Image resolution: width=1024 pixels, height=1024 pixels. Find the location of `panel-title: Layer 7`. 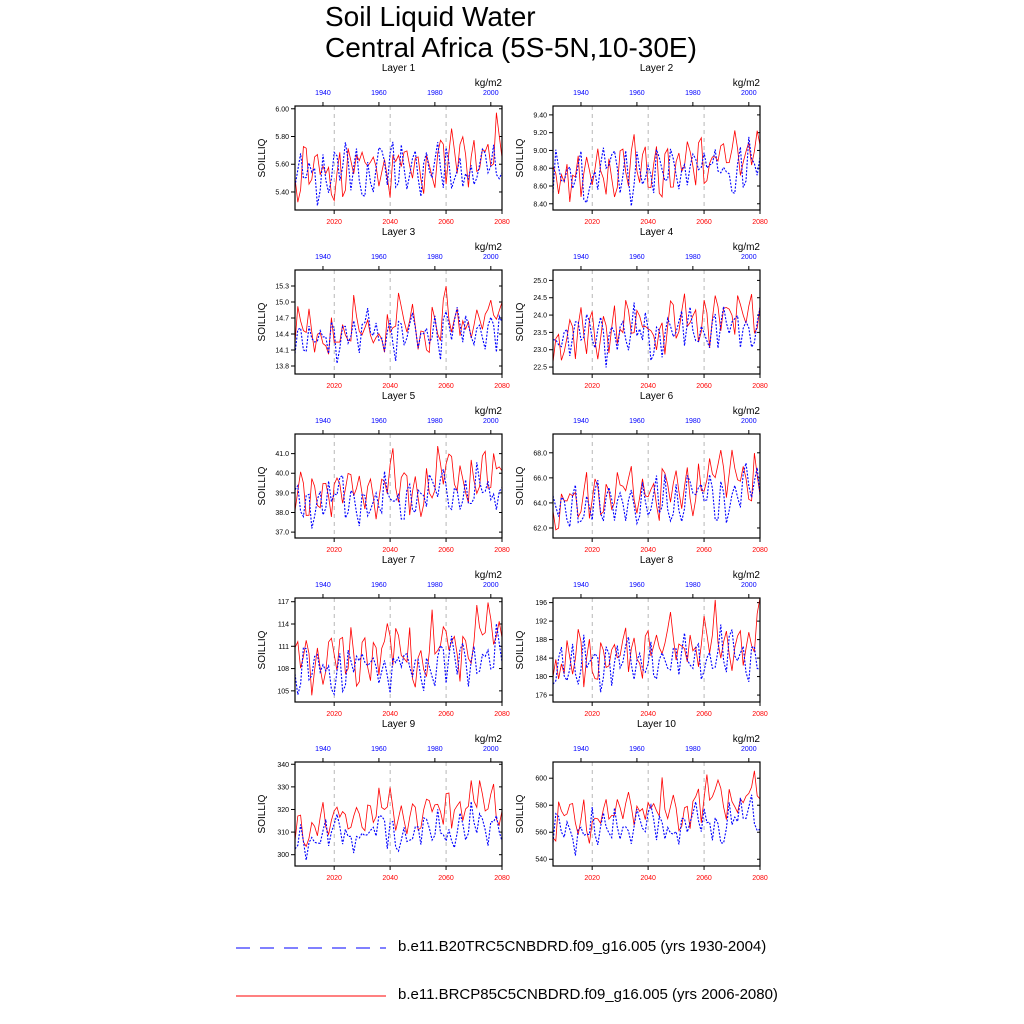

panel-title: Layer 7 is located at coordinates (399, 560).